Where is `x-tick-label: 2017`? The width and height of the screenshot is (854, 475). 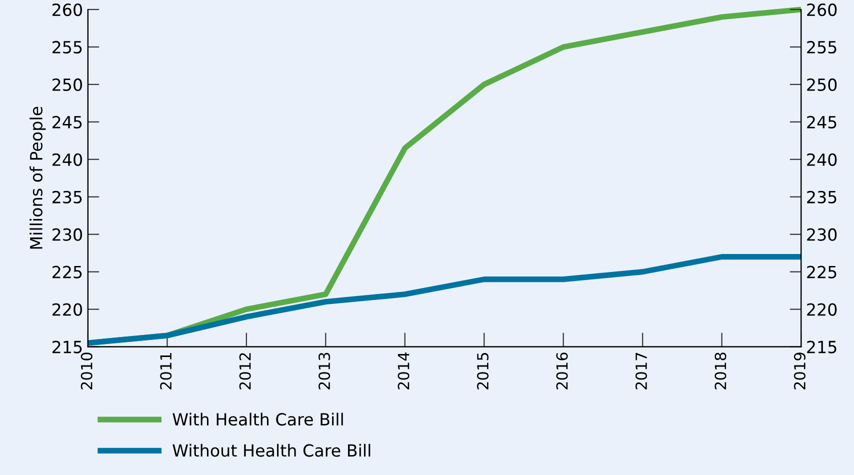
x-tick-label: 2017 is located at coordinates (641, 371).